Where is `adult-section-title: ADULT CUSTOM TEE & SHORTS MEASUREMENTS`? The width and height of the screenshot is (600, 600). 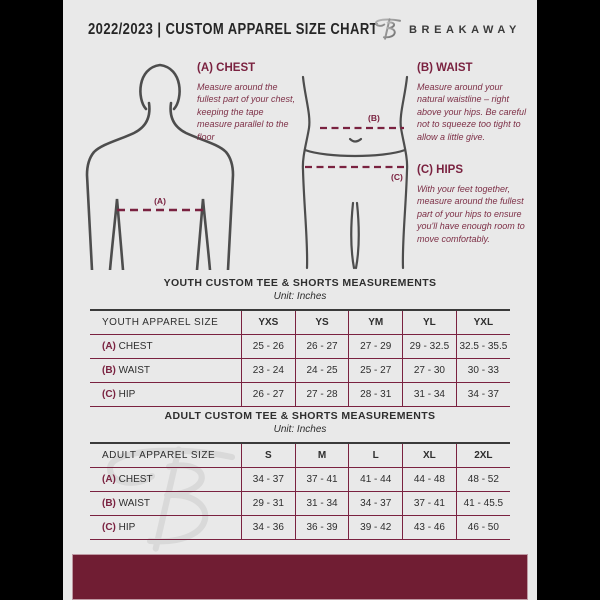 adult-section-title: ADULT CUSTOM TEE & SHORTS MEASUREMENTS is located at coordinates (300, 416).